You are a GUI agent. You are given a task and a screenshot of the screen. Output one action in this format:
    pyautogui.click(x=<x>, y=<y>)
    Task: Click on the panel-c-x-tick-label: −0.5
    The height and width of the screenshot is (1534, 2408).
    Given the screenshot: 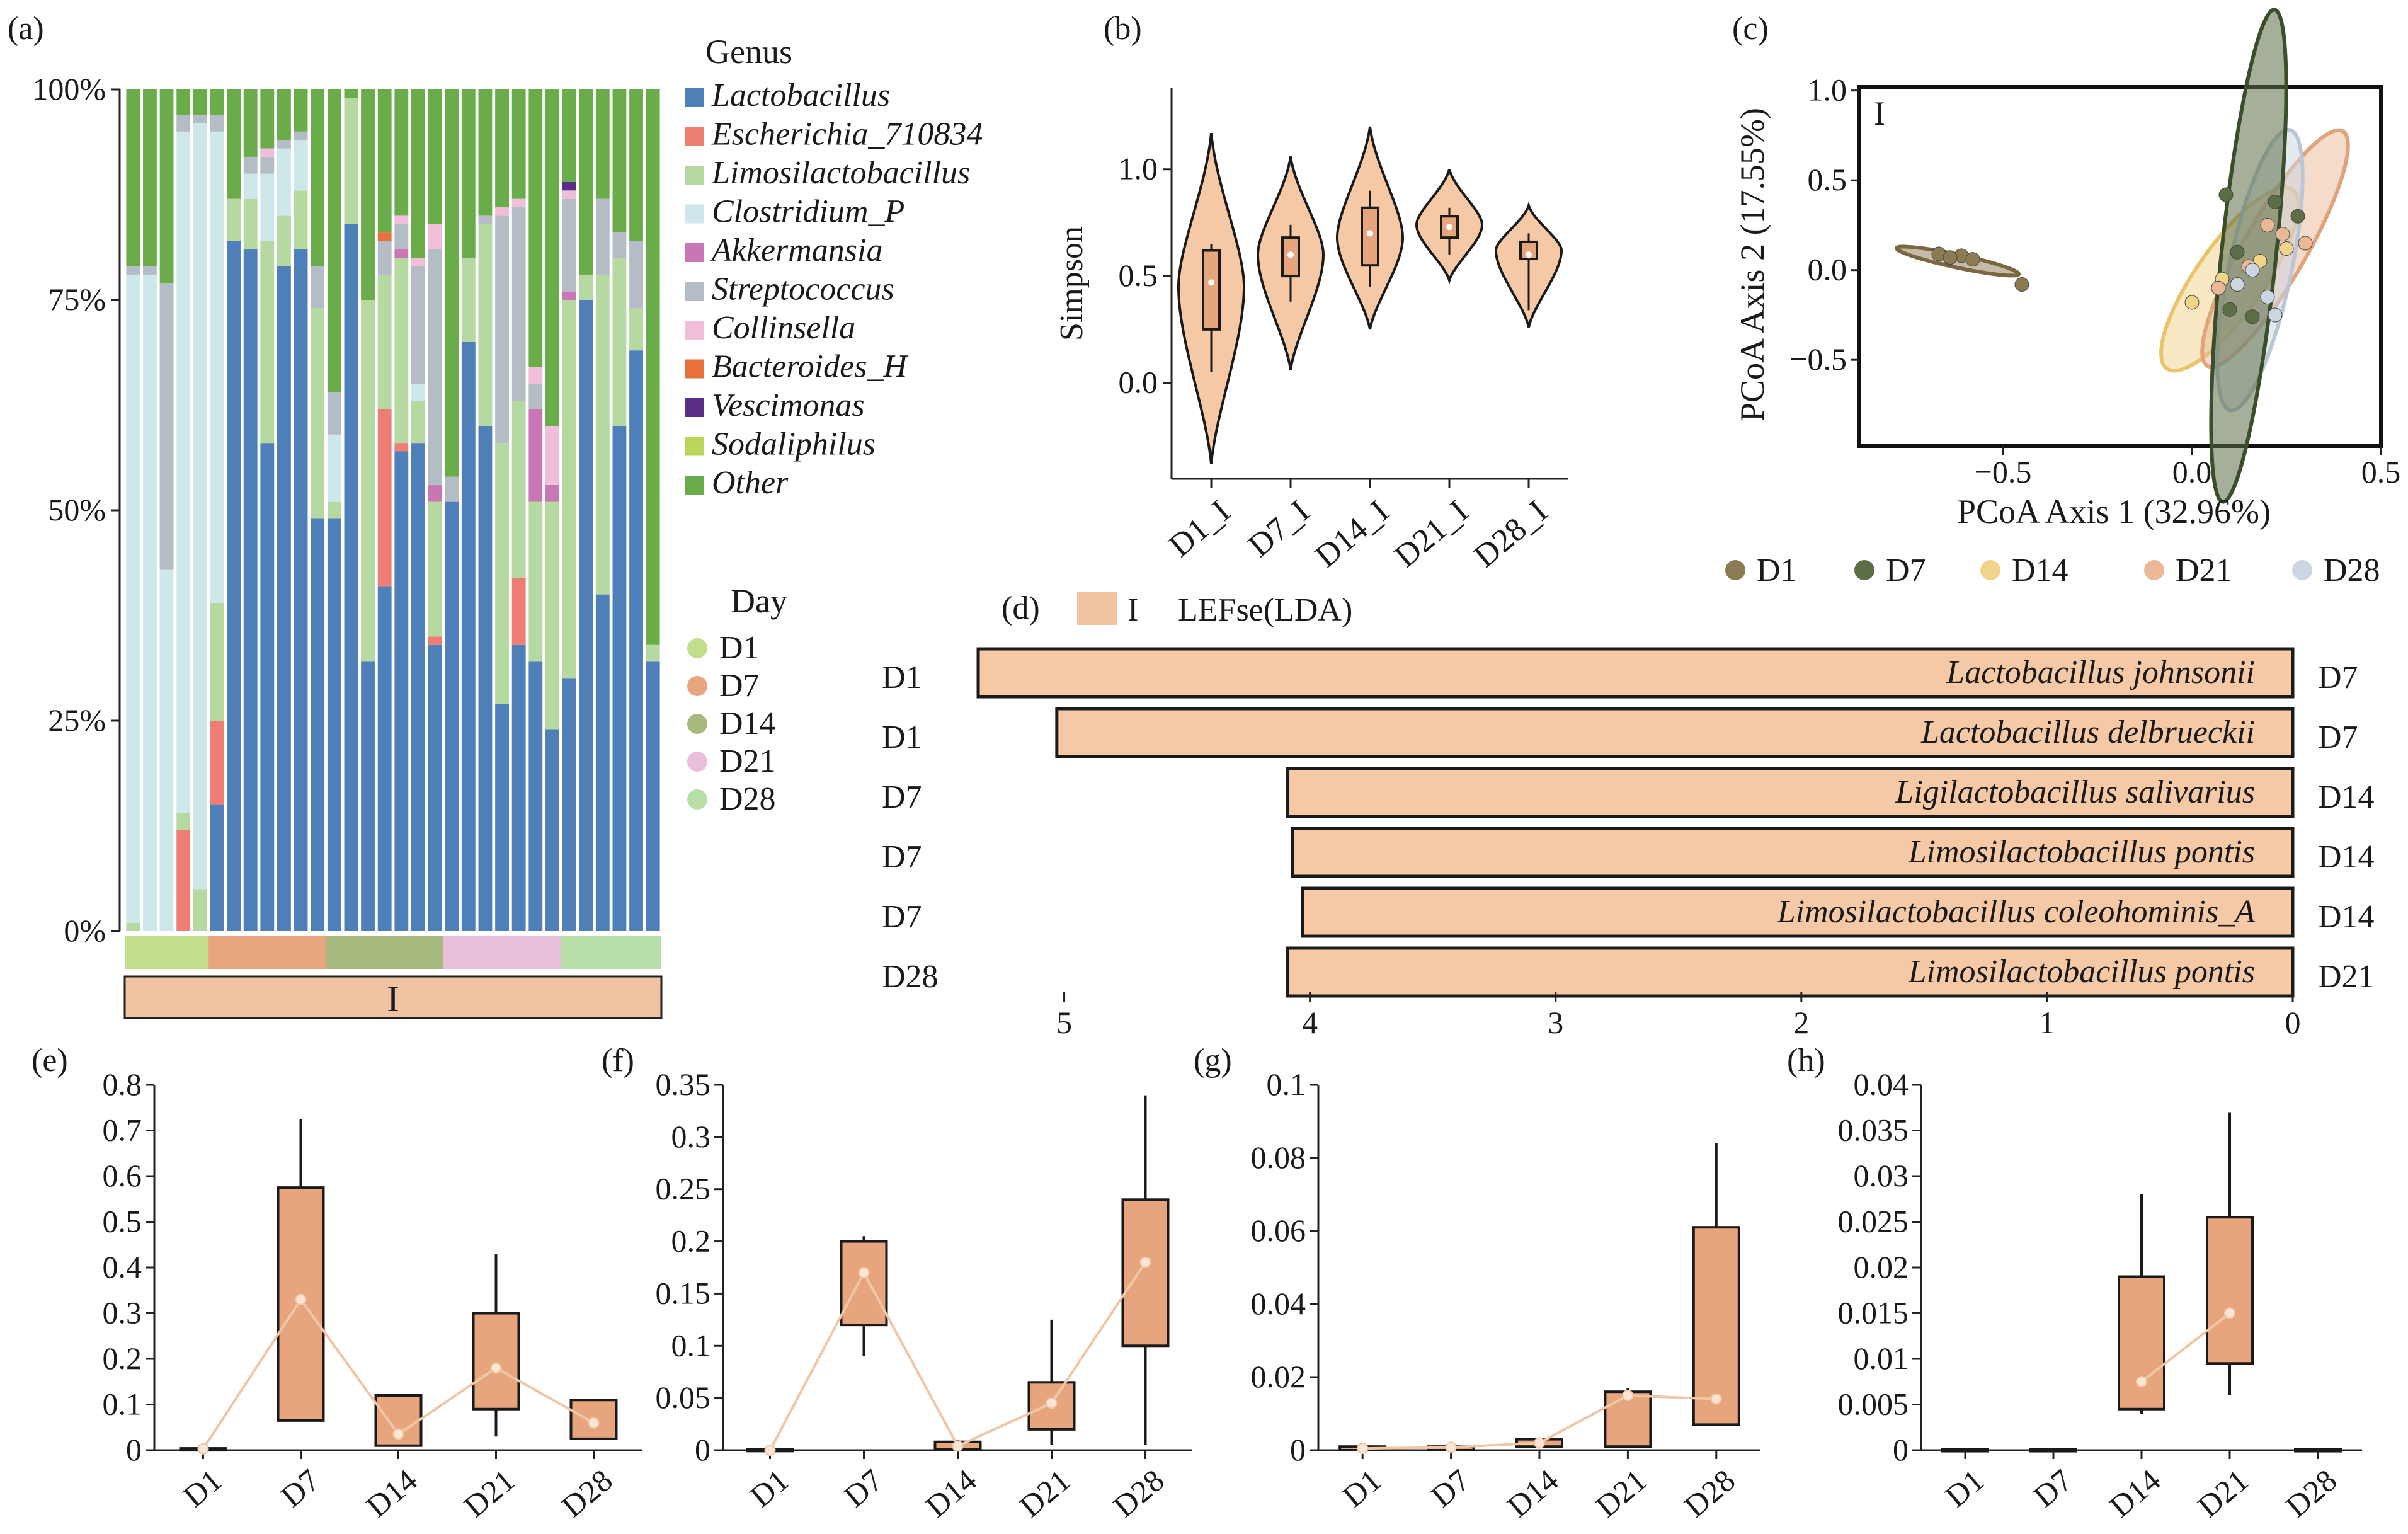 What is the action you would take?
    pyautogui.click(x=2003, y=471)
    